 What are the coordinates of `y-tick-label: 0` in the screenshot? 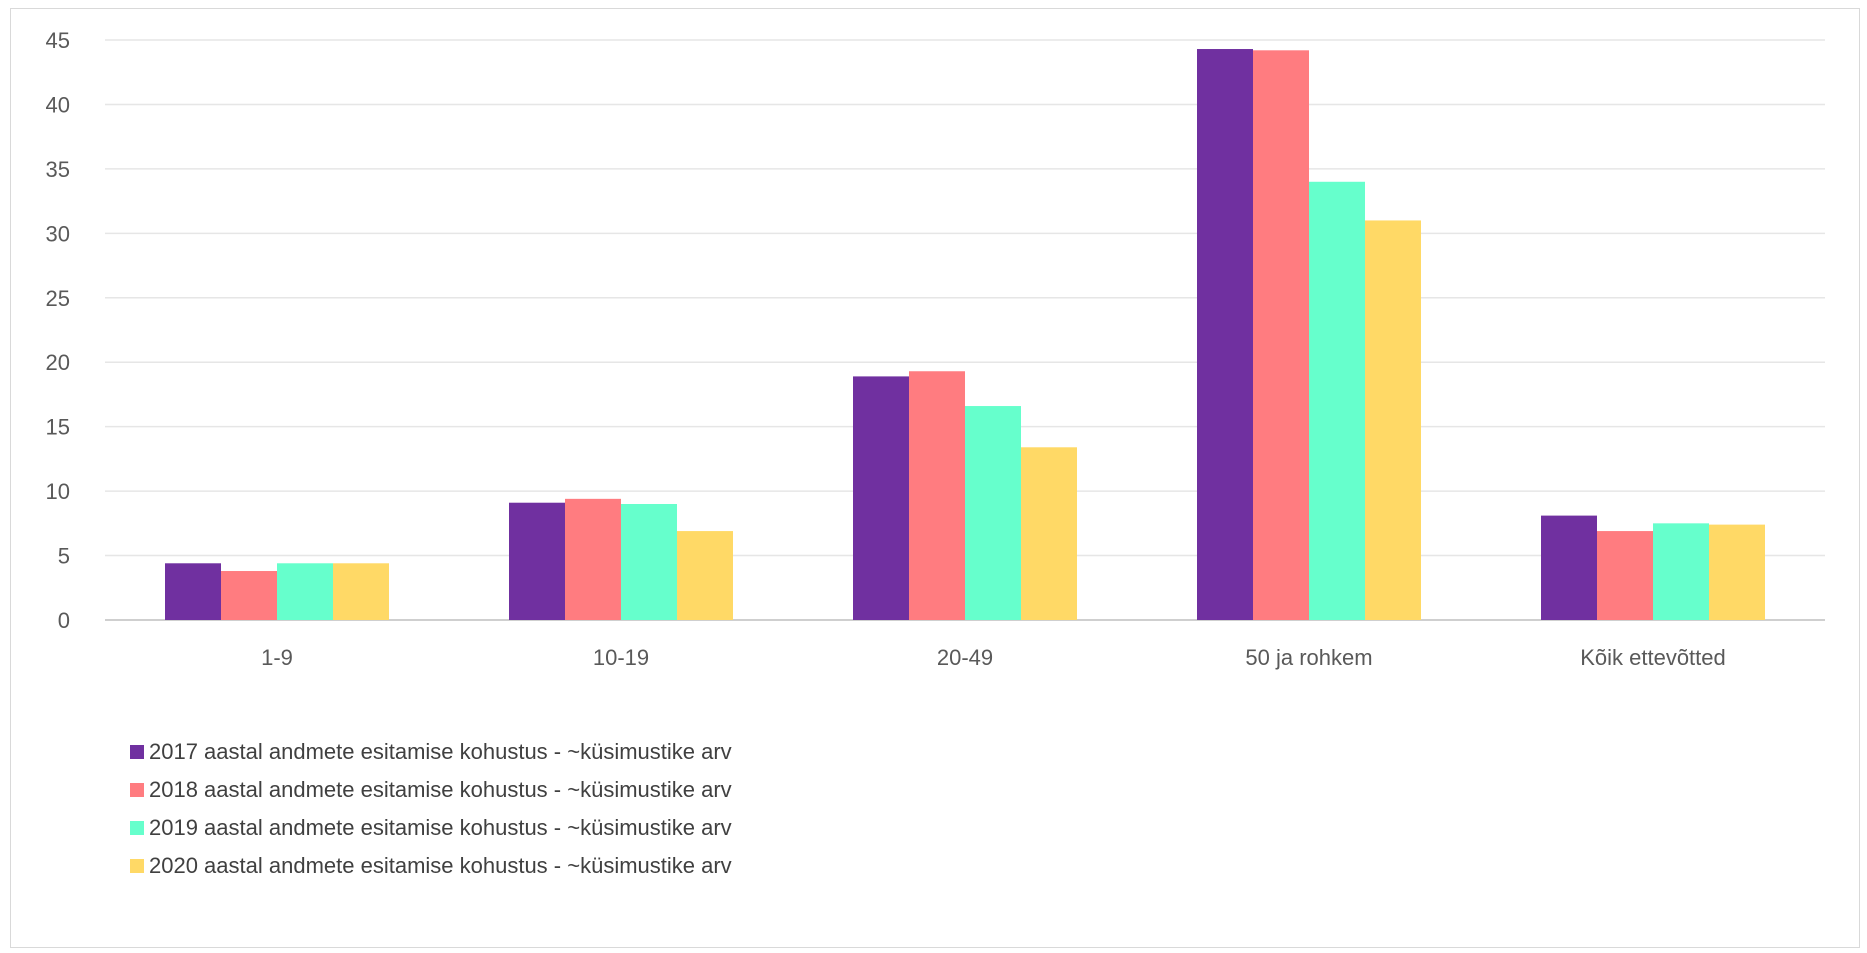 It's located at (64, 620).